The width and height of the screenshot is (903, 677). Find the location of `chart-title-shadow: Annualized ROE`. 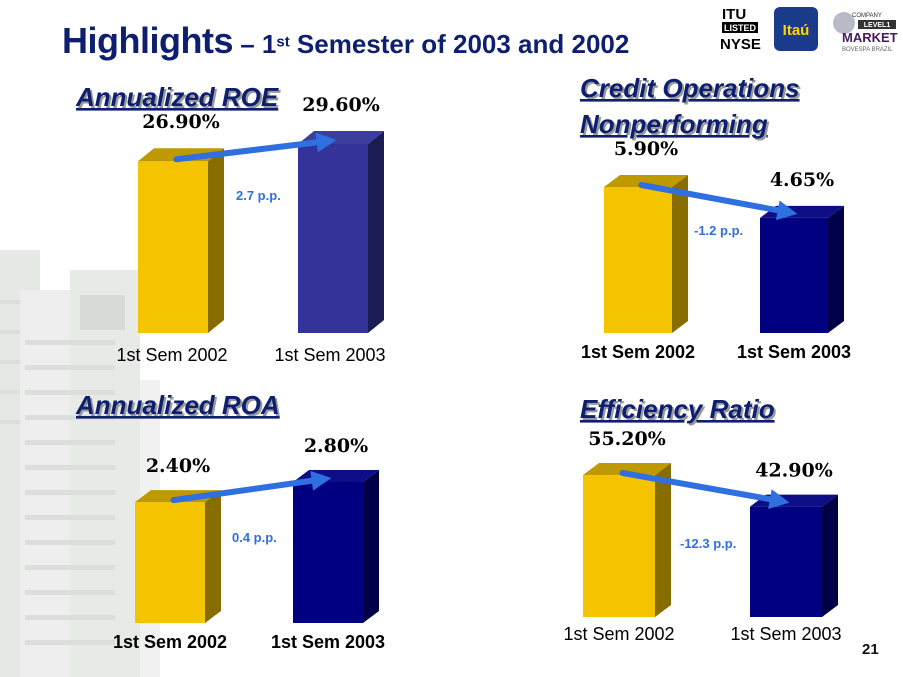

chart-title-shadow: Annualized ROE is located at coordinates (179, 99).